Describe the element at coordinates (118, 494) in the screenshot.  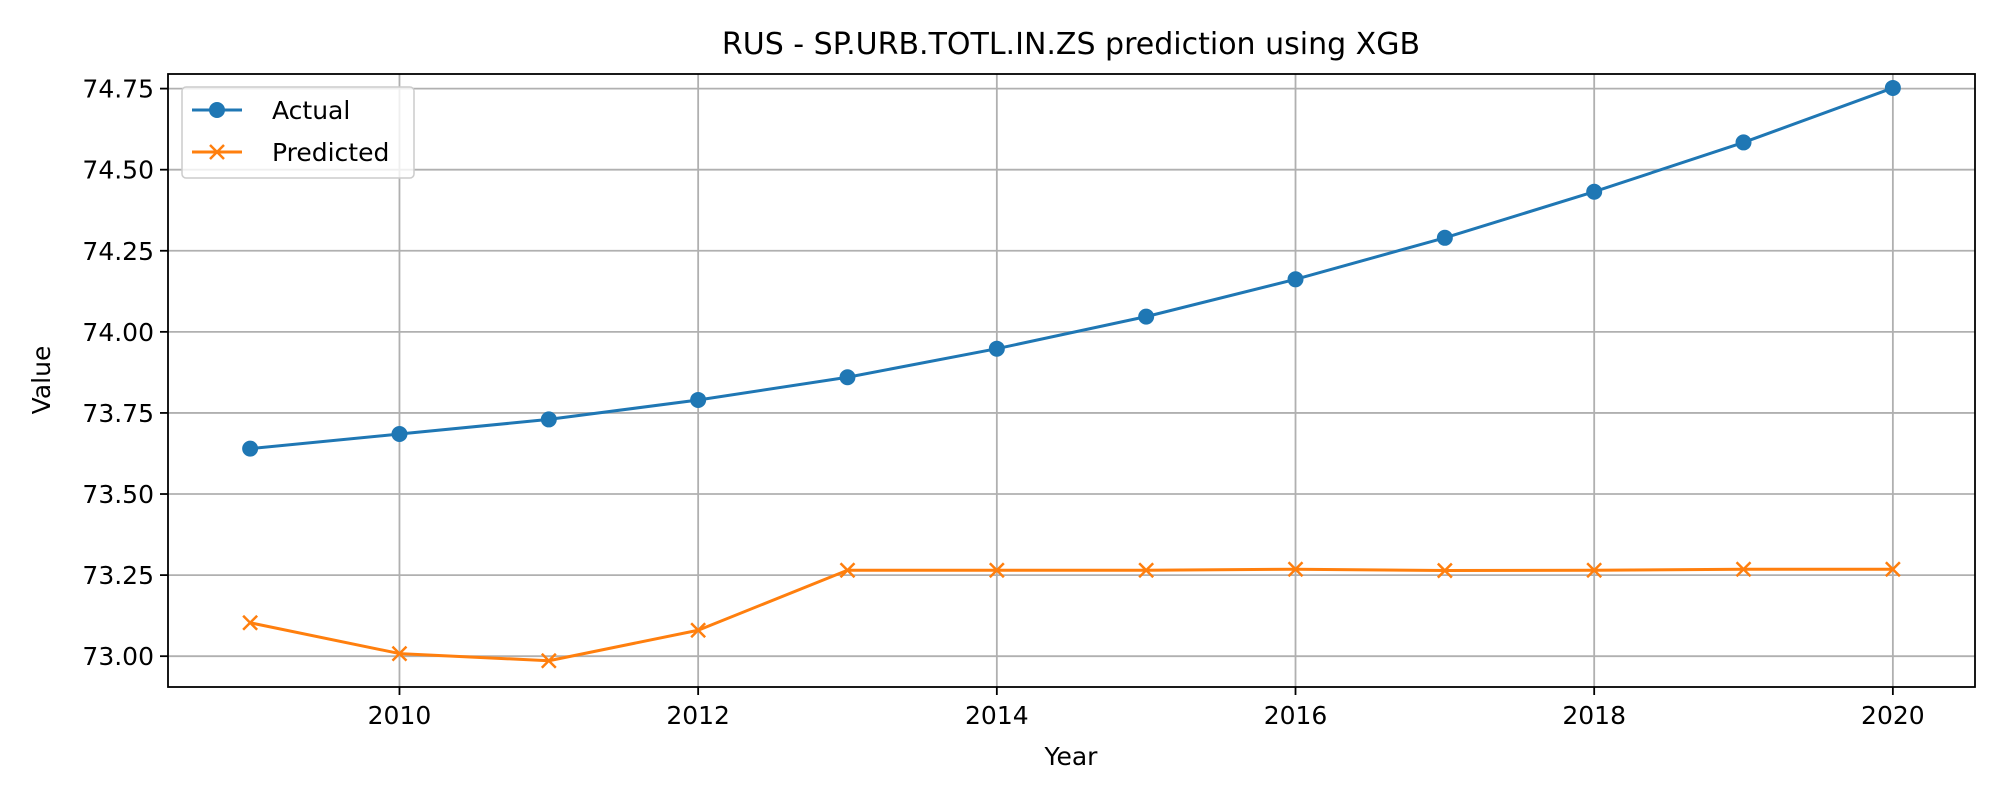
I see `y-tick-label: 73.50` at that location.